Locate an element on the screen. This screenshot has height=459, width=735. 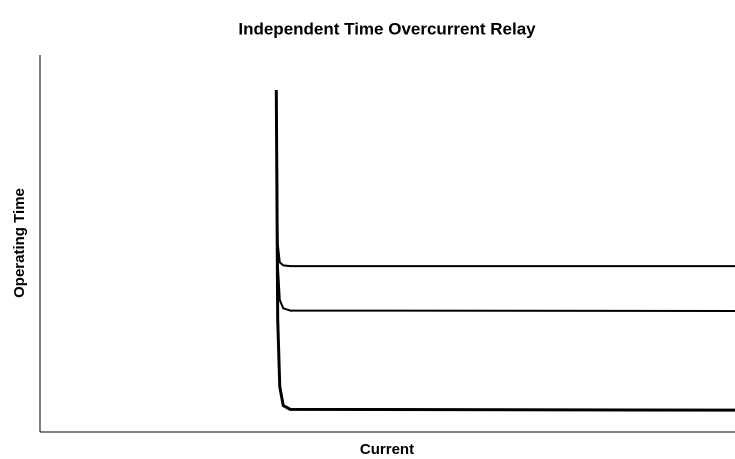
x-axis-label: Current is located at coordinates (387, 449).